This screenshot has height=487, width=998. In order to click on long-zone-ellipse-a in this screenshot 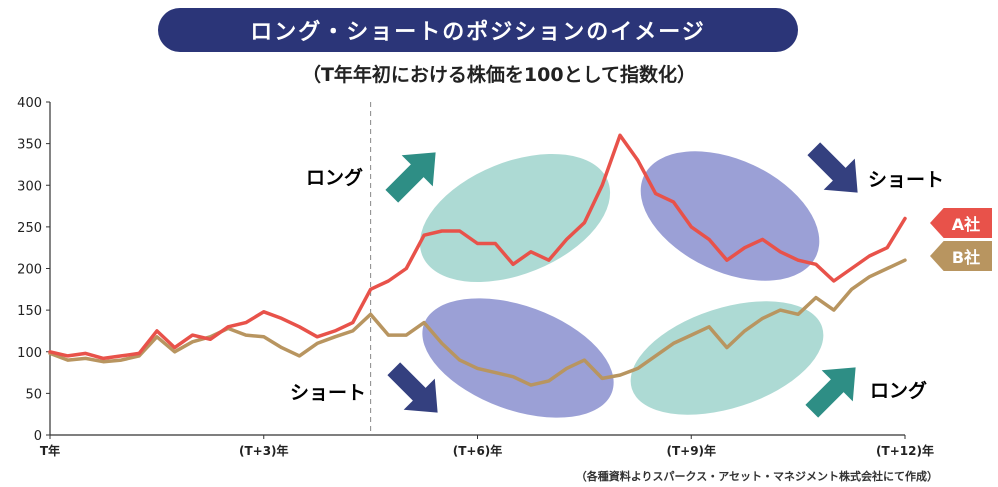, I will do `click(515, 218)`.